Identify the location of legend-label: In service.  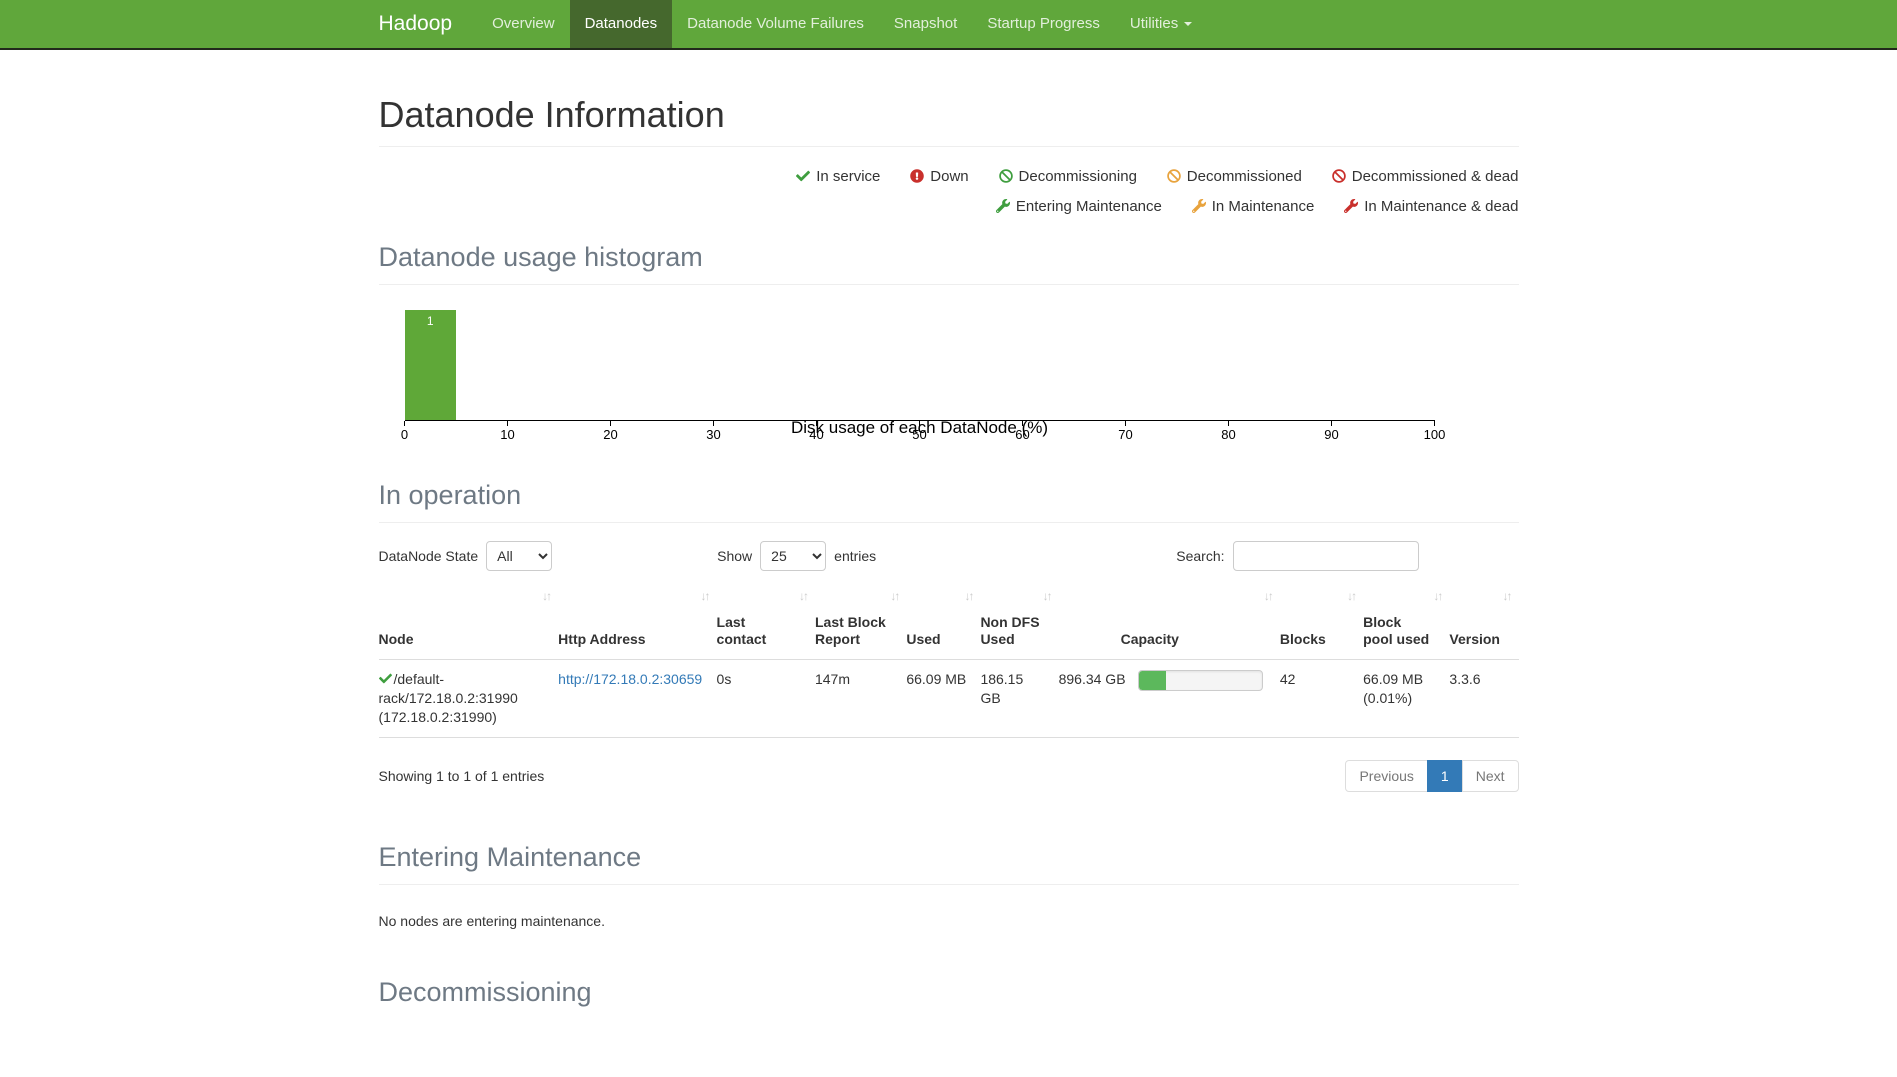
(848, 177).